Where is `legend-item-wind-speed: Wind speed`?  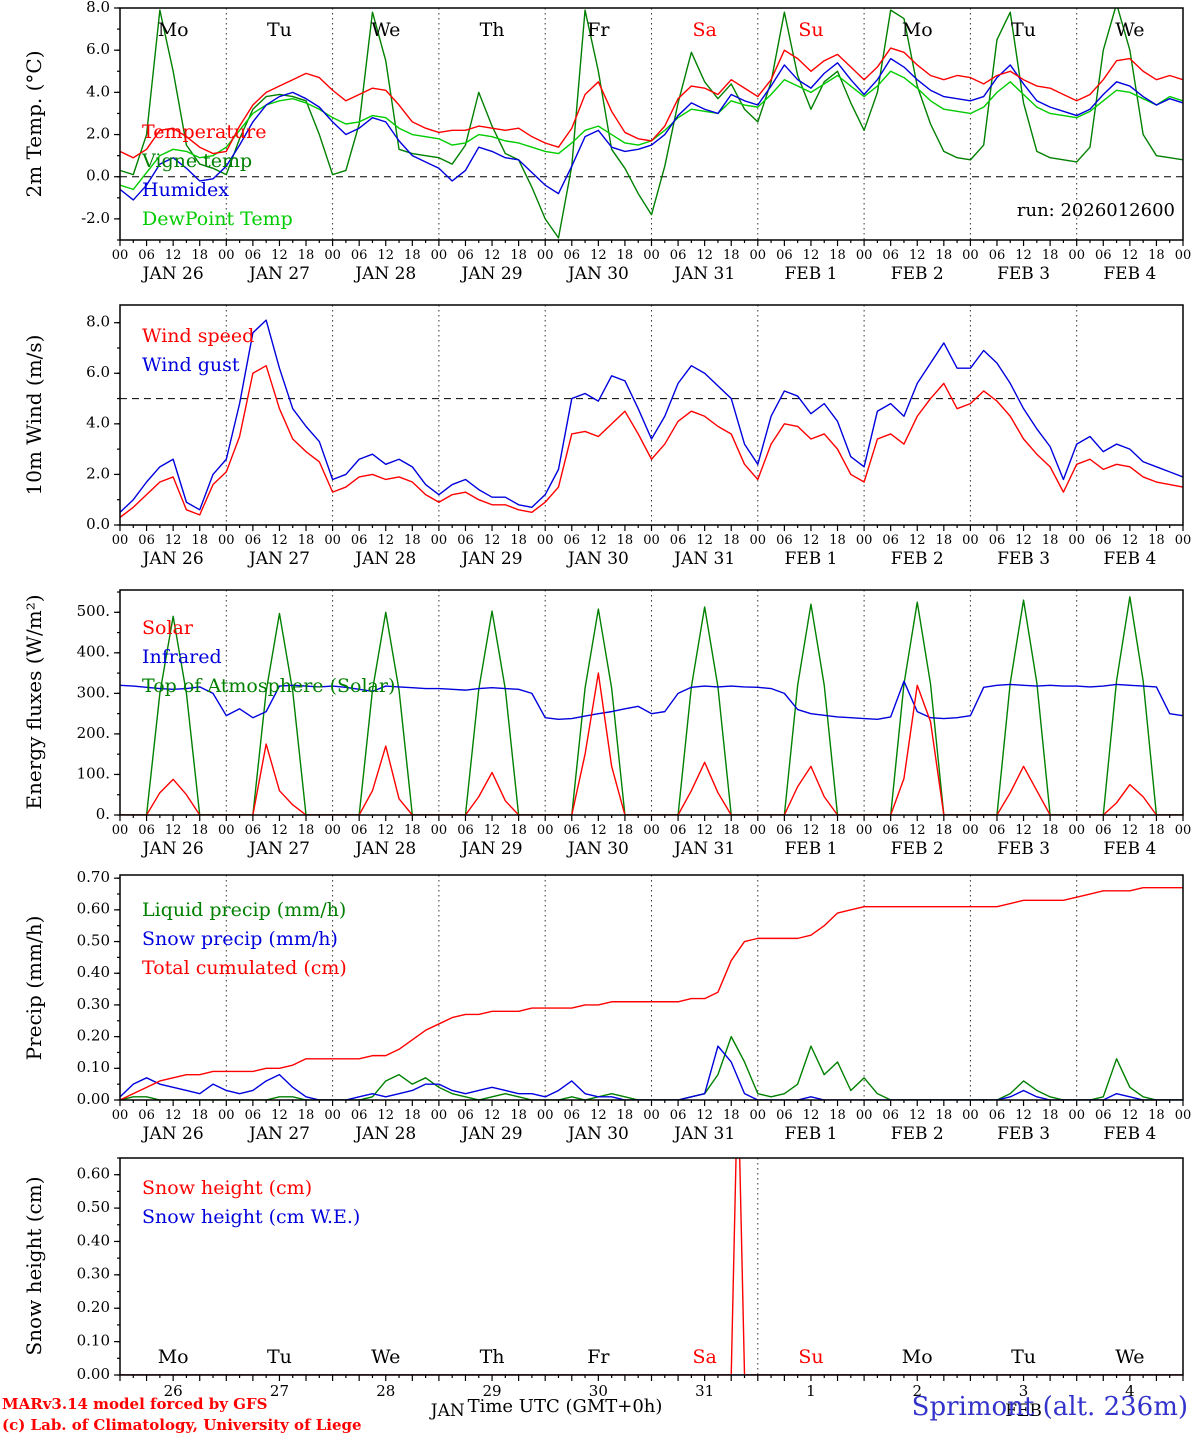 legend-item-wind-speed: Wind speed is located at coordinates (198, 336).